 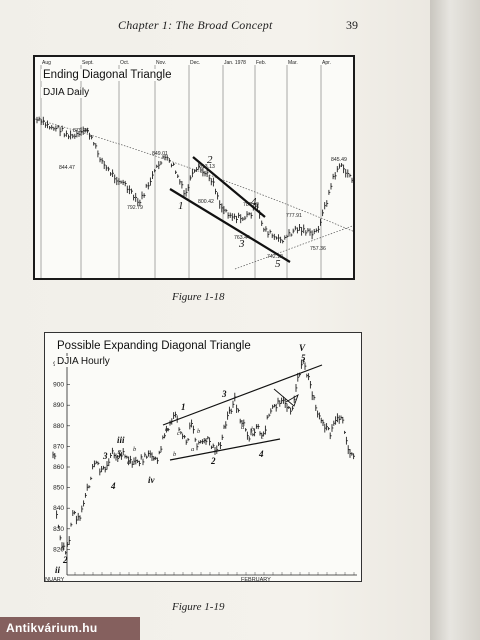 What do you see at coordinates (88, 63) in the screenshot?
I see `month-label: Sept.` at bounding box center [88, 63].